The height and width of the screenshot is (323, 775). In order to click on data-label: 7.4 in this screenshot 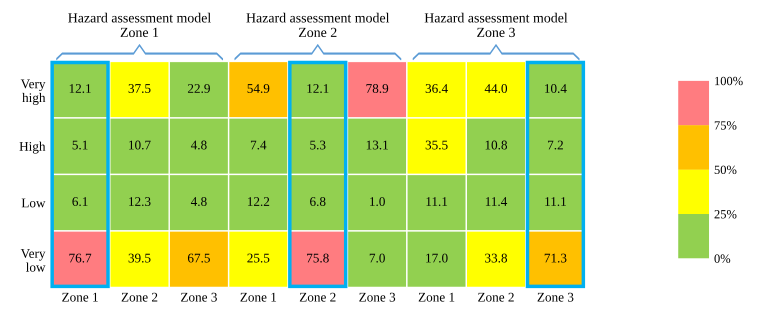, I will do `click(258, 145)`.